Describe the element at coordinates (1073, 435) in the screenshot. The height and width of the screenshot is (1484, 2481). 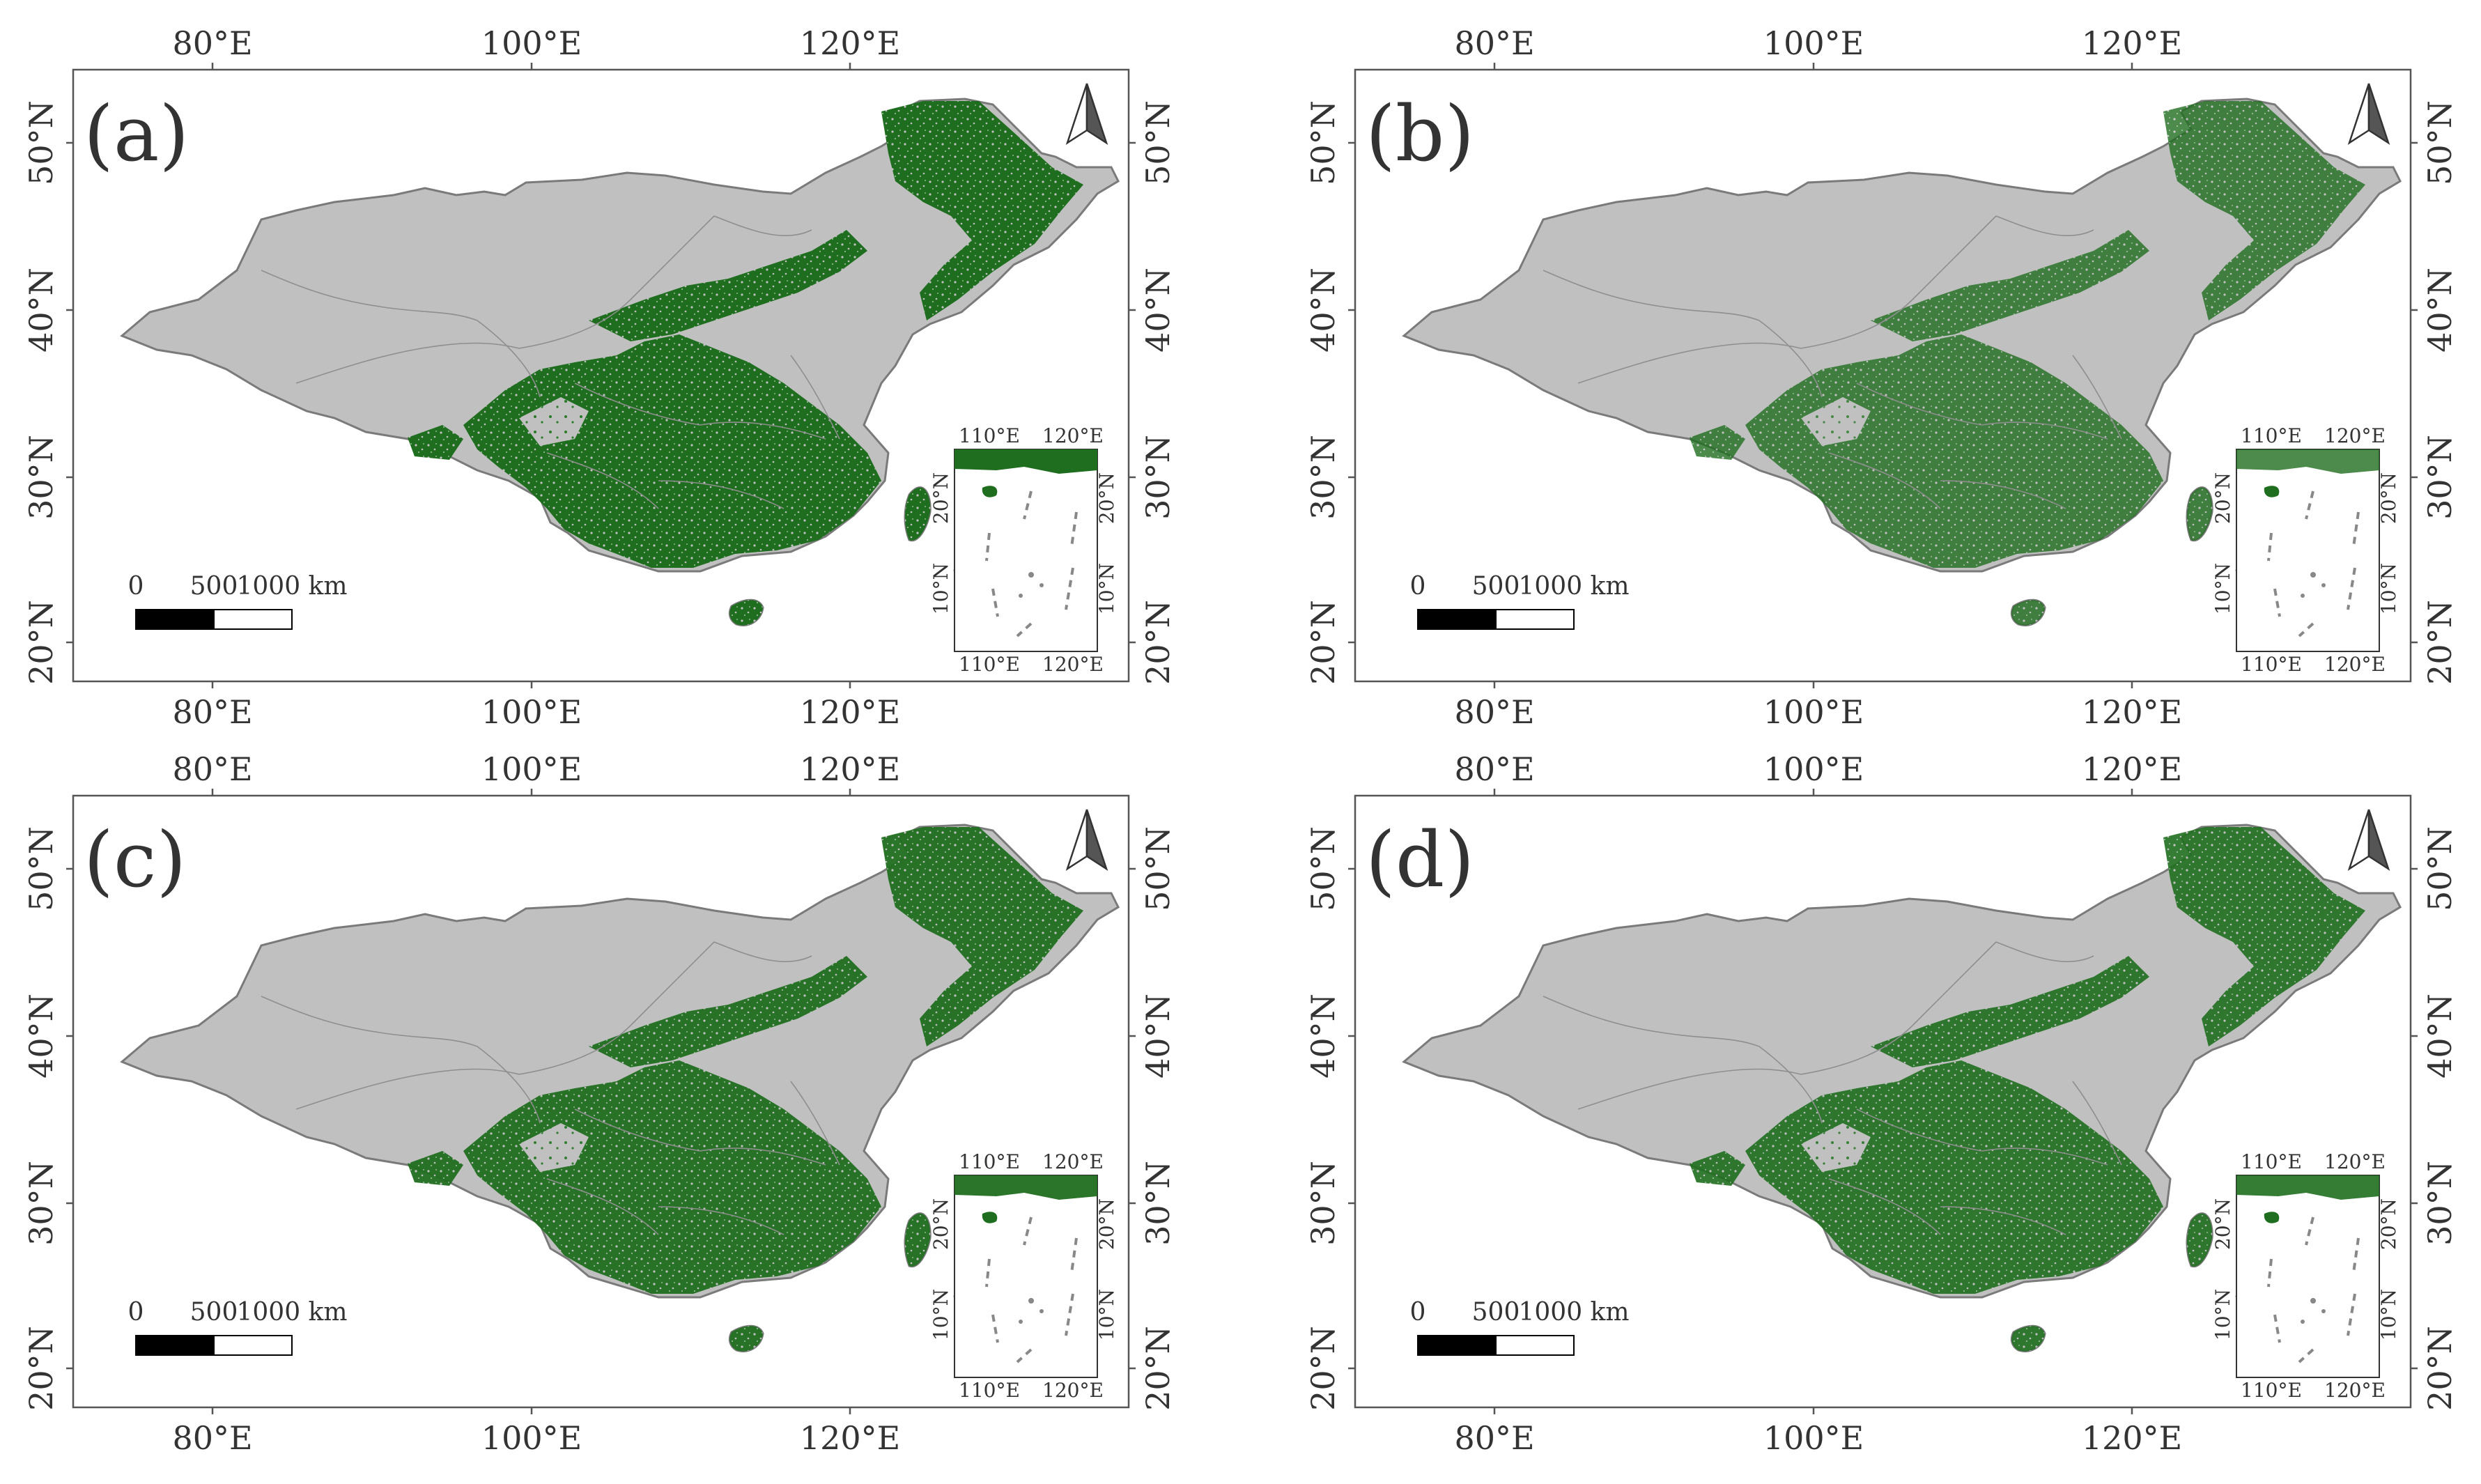
I see `inset-lon-tick-120: 120°E` at that location.